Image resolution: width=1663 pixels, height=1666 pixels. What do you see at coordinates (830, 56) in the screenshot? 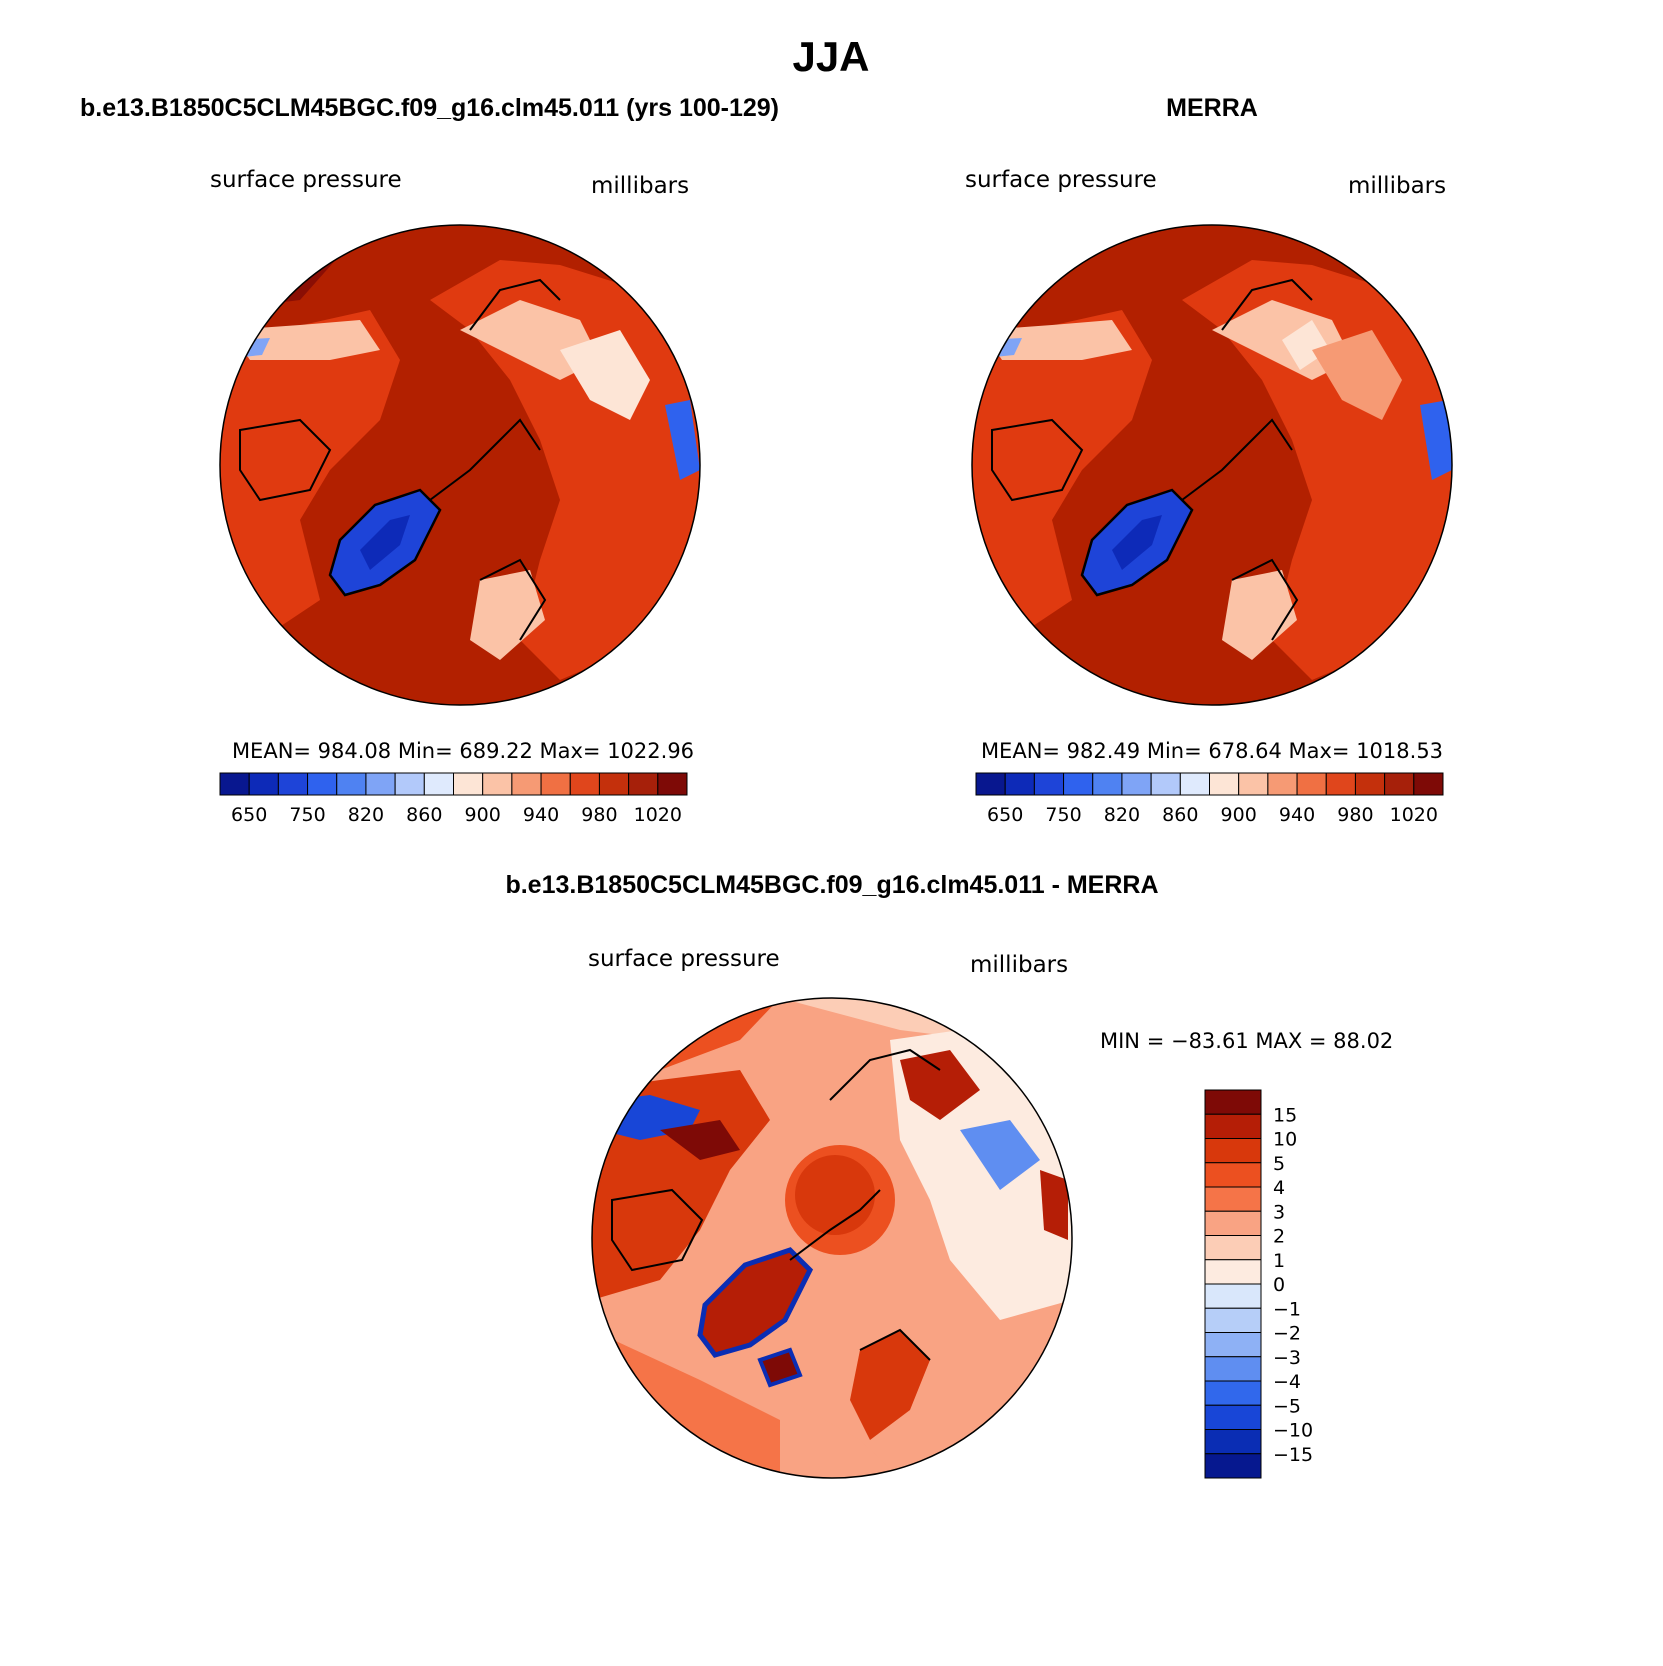
I see `main-title: JJA` at bounding box center [830, 56].